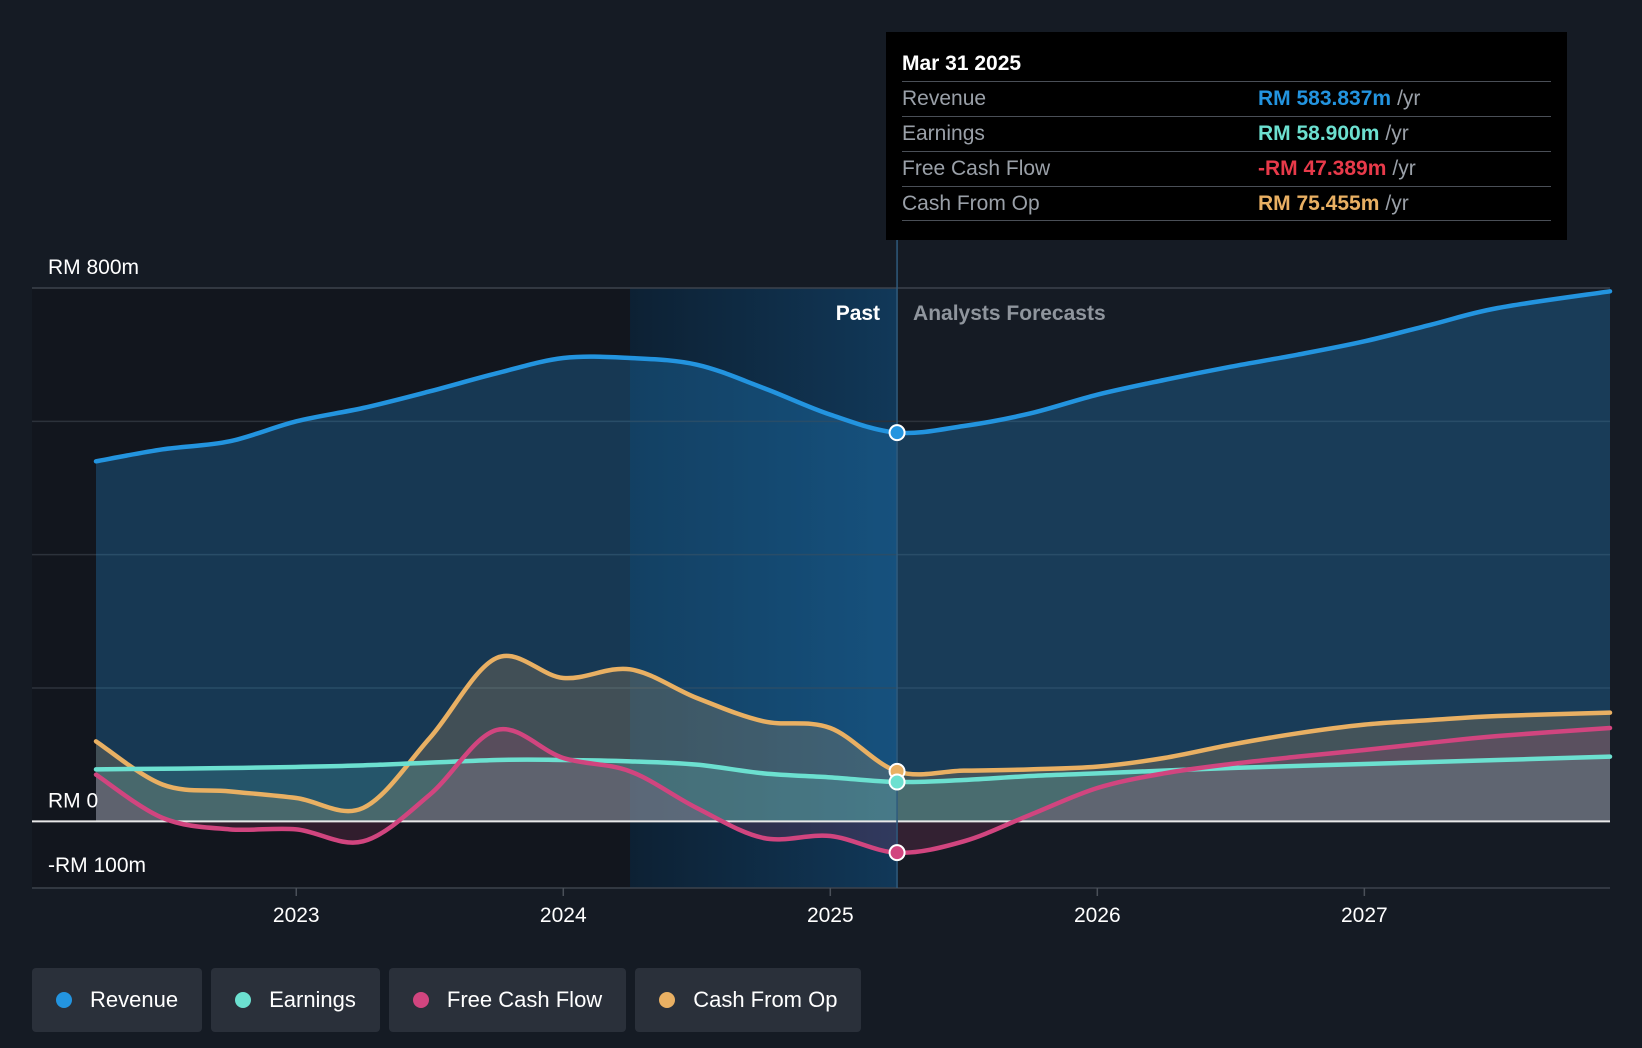  What do you see at coordinates (73, 800) in the screenshot?
I see `y-tick-label: RM 0` at bounding box center [73, 800].